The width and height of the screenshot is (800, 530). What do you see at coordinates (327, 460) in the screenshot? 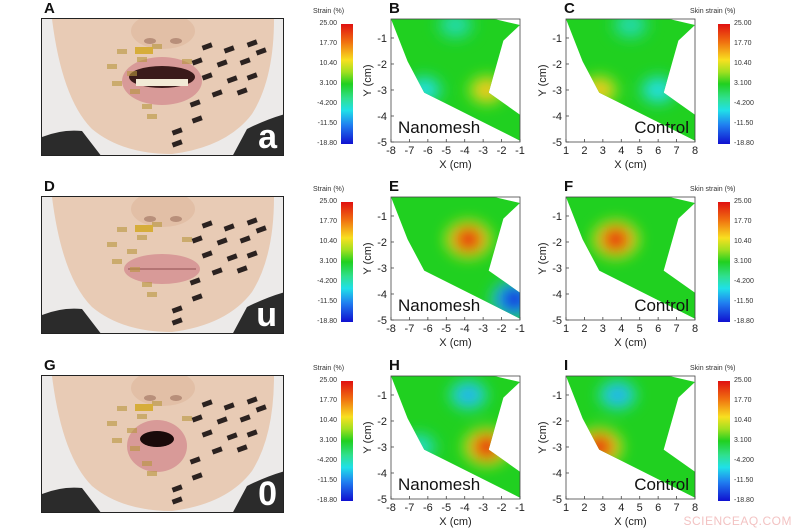
I see `colorbar-tick: -4.200` at bounding box center [327, 460].